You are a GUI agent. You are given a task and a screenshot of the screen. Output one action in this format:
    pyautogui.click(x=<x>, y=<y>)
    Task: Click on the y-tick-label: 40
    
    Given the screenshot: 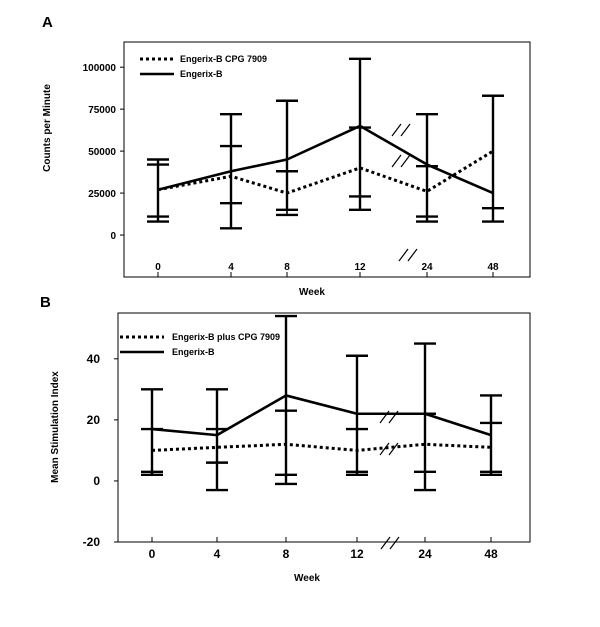 What is the action you would take?
    pyautogui.click(x=94, y=359)
    